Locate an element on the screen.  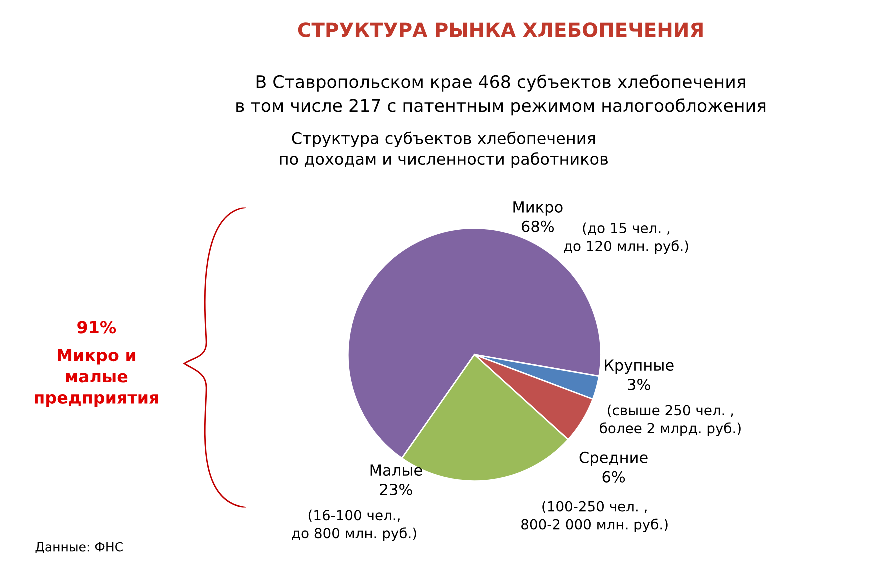
text: Структура субъектов хлебопечения по доходам и численности работников is located at coordinates (444, 150).